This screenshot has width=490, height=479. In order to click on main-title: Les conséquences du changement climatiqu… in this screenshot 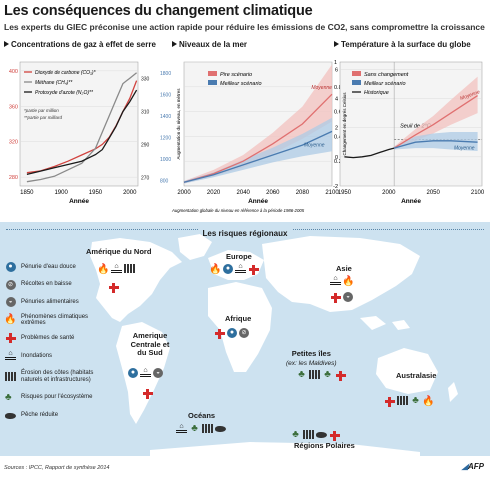, I will do `click(158, 11)`.